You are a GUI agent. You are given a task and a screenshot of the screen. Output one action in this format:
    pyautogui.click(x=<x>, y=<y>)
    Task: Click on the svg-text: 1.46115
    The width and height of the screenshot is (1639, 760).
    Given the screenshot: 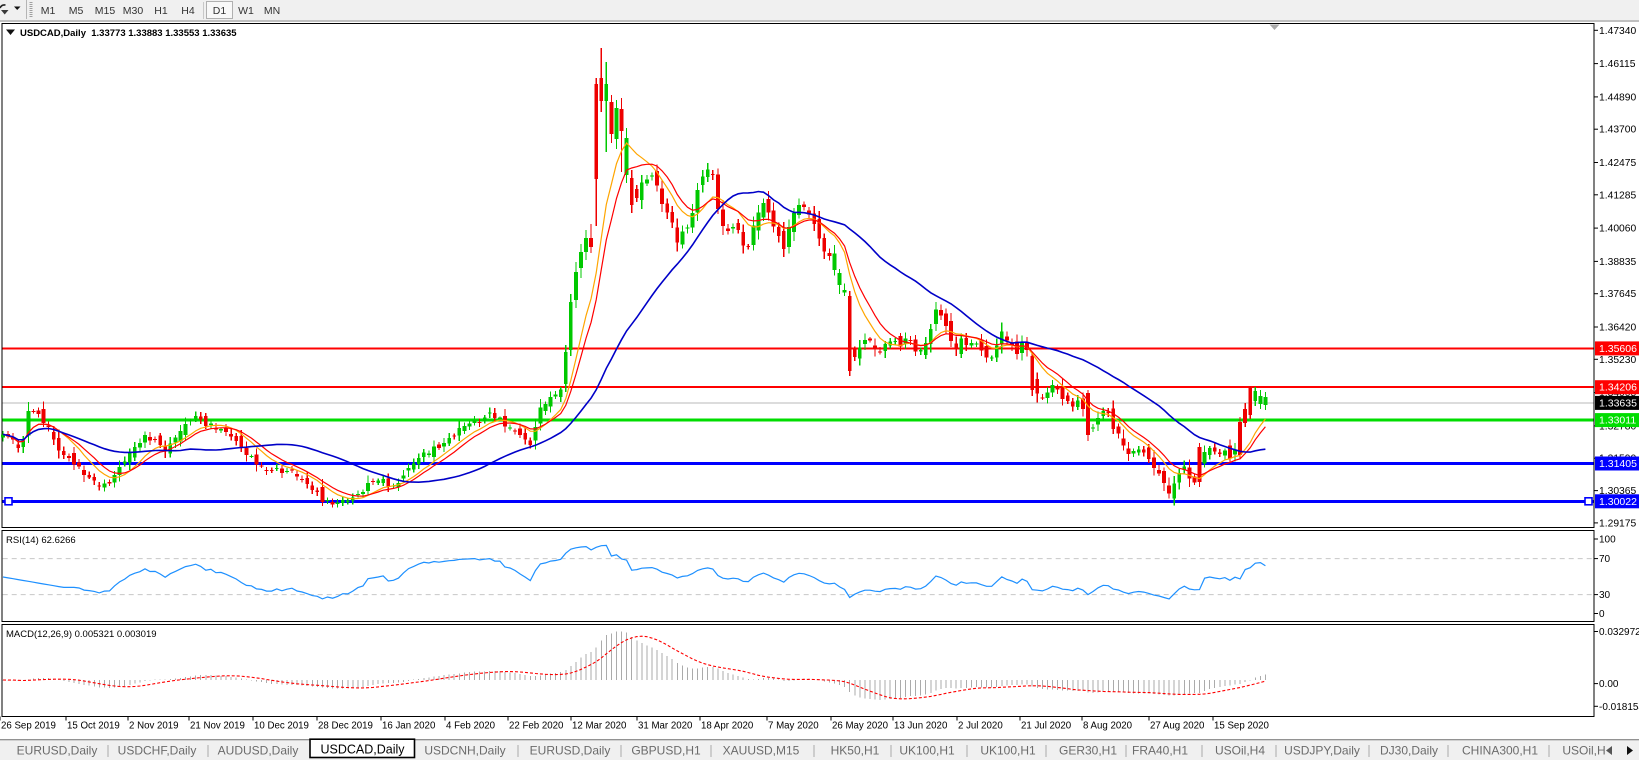 What is the action you would take?
    pyautogui.click(x=1617, y=64)
    